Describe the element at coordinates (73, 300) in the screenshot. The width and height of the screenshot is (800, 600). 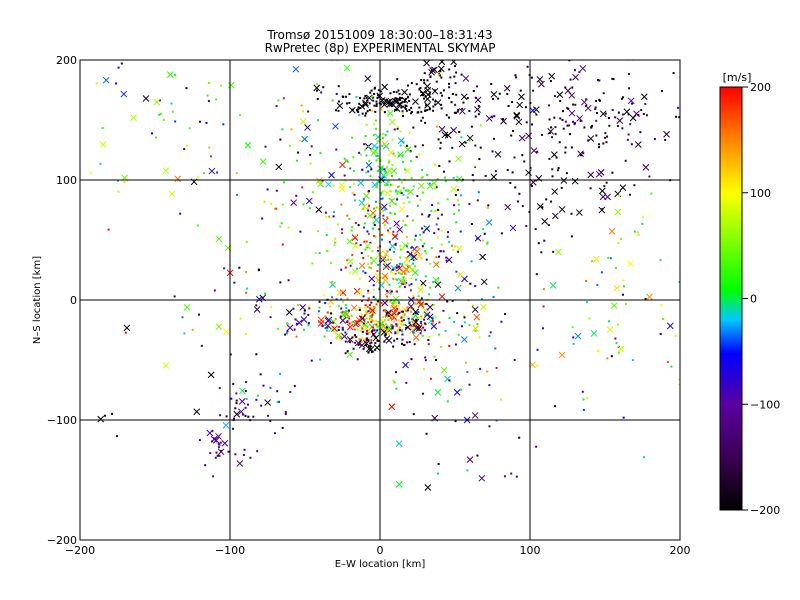
I see `y-tick-label: 0` at that location.